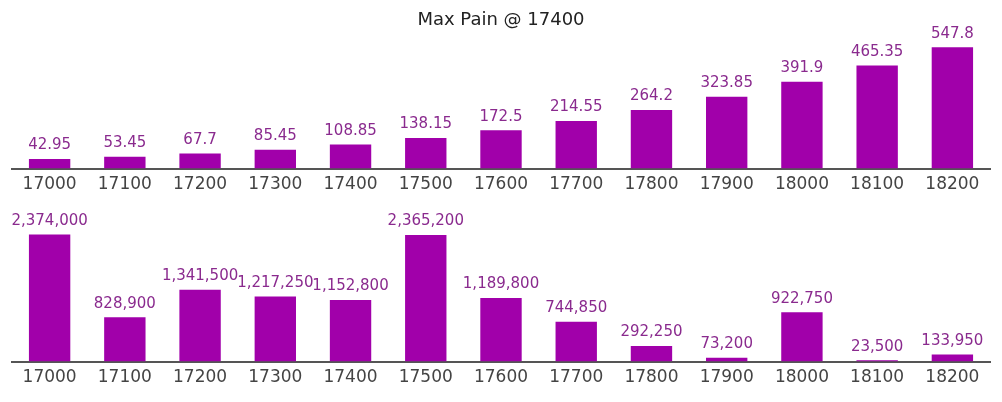 This screenshot has height=402, width=1002. What do you see at coordinates (350, 285) in the screenshot?
I see `data-label: 1,152,800` at bounding box center [350, 285].